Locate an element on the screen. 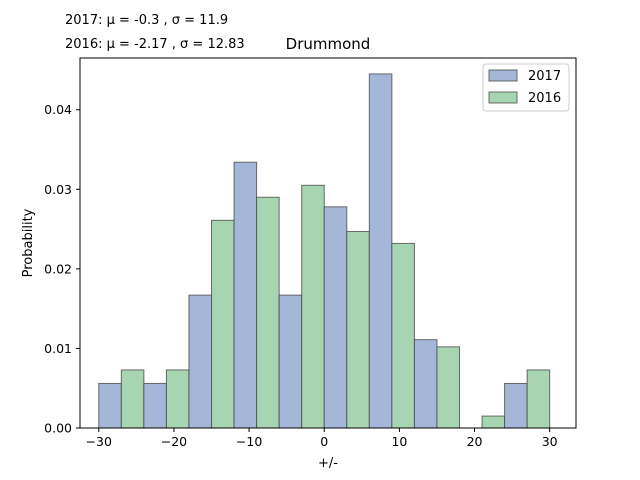 Image resolution: width=640 pixels, height=480 pixels. y-tick-label: 0.03 is located at coordinates (58, 189).